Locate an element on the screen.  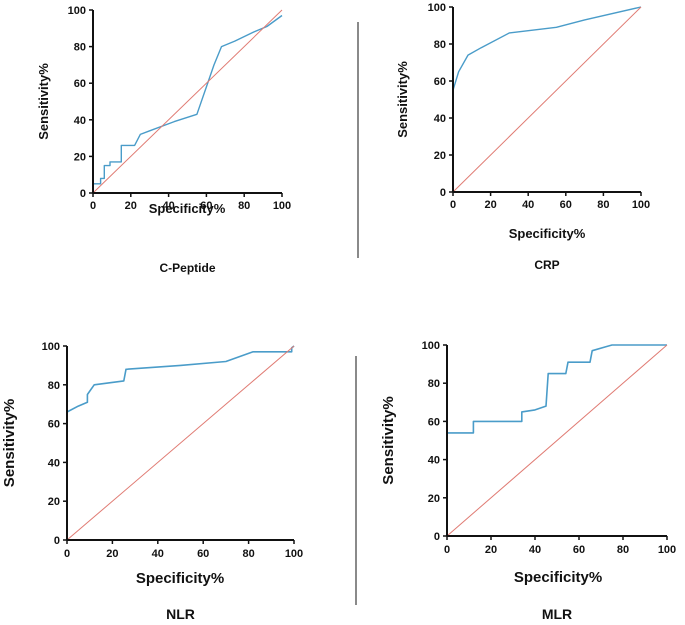
panel-label: CRP is located at coordinates (546, 265).